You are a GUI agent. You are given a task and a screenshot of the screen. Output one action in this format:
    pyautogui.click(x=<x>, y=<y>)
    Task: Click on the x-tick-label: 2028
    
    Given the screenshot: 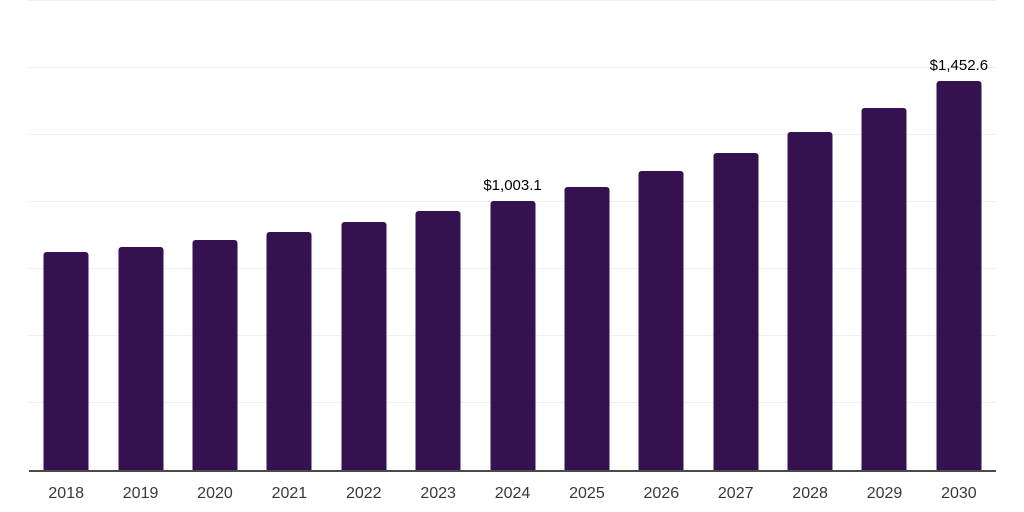 What is the action you would take?
    pyautogui.click(x=810, y=493)
    